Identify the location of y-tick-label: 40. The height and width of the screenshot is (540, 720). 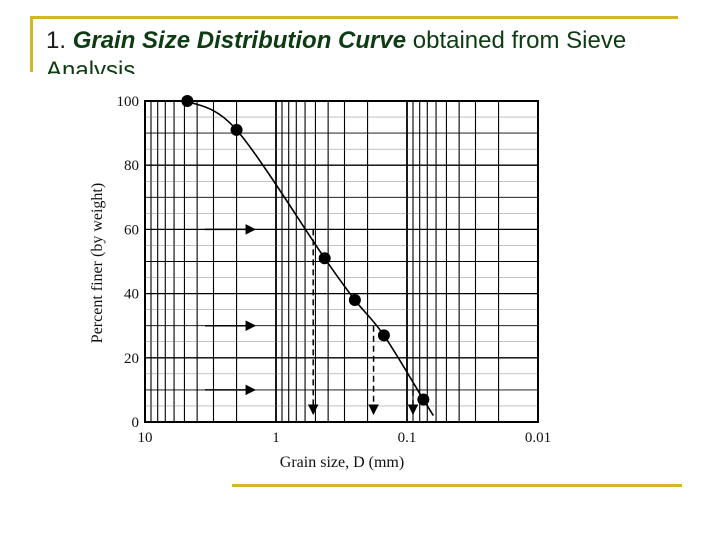
(131, 295).